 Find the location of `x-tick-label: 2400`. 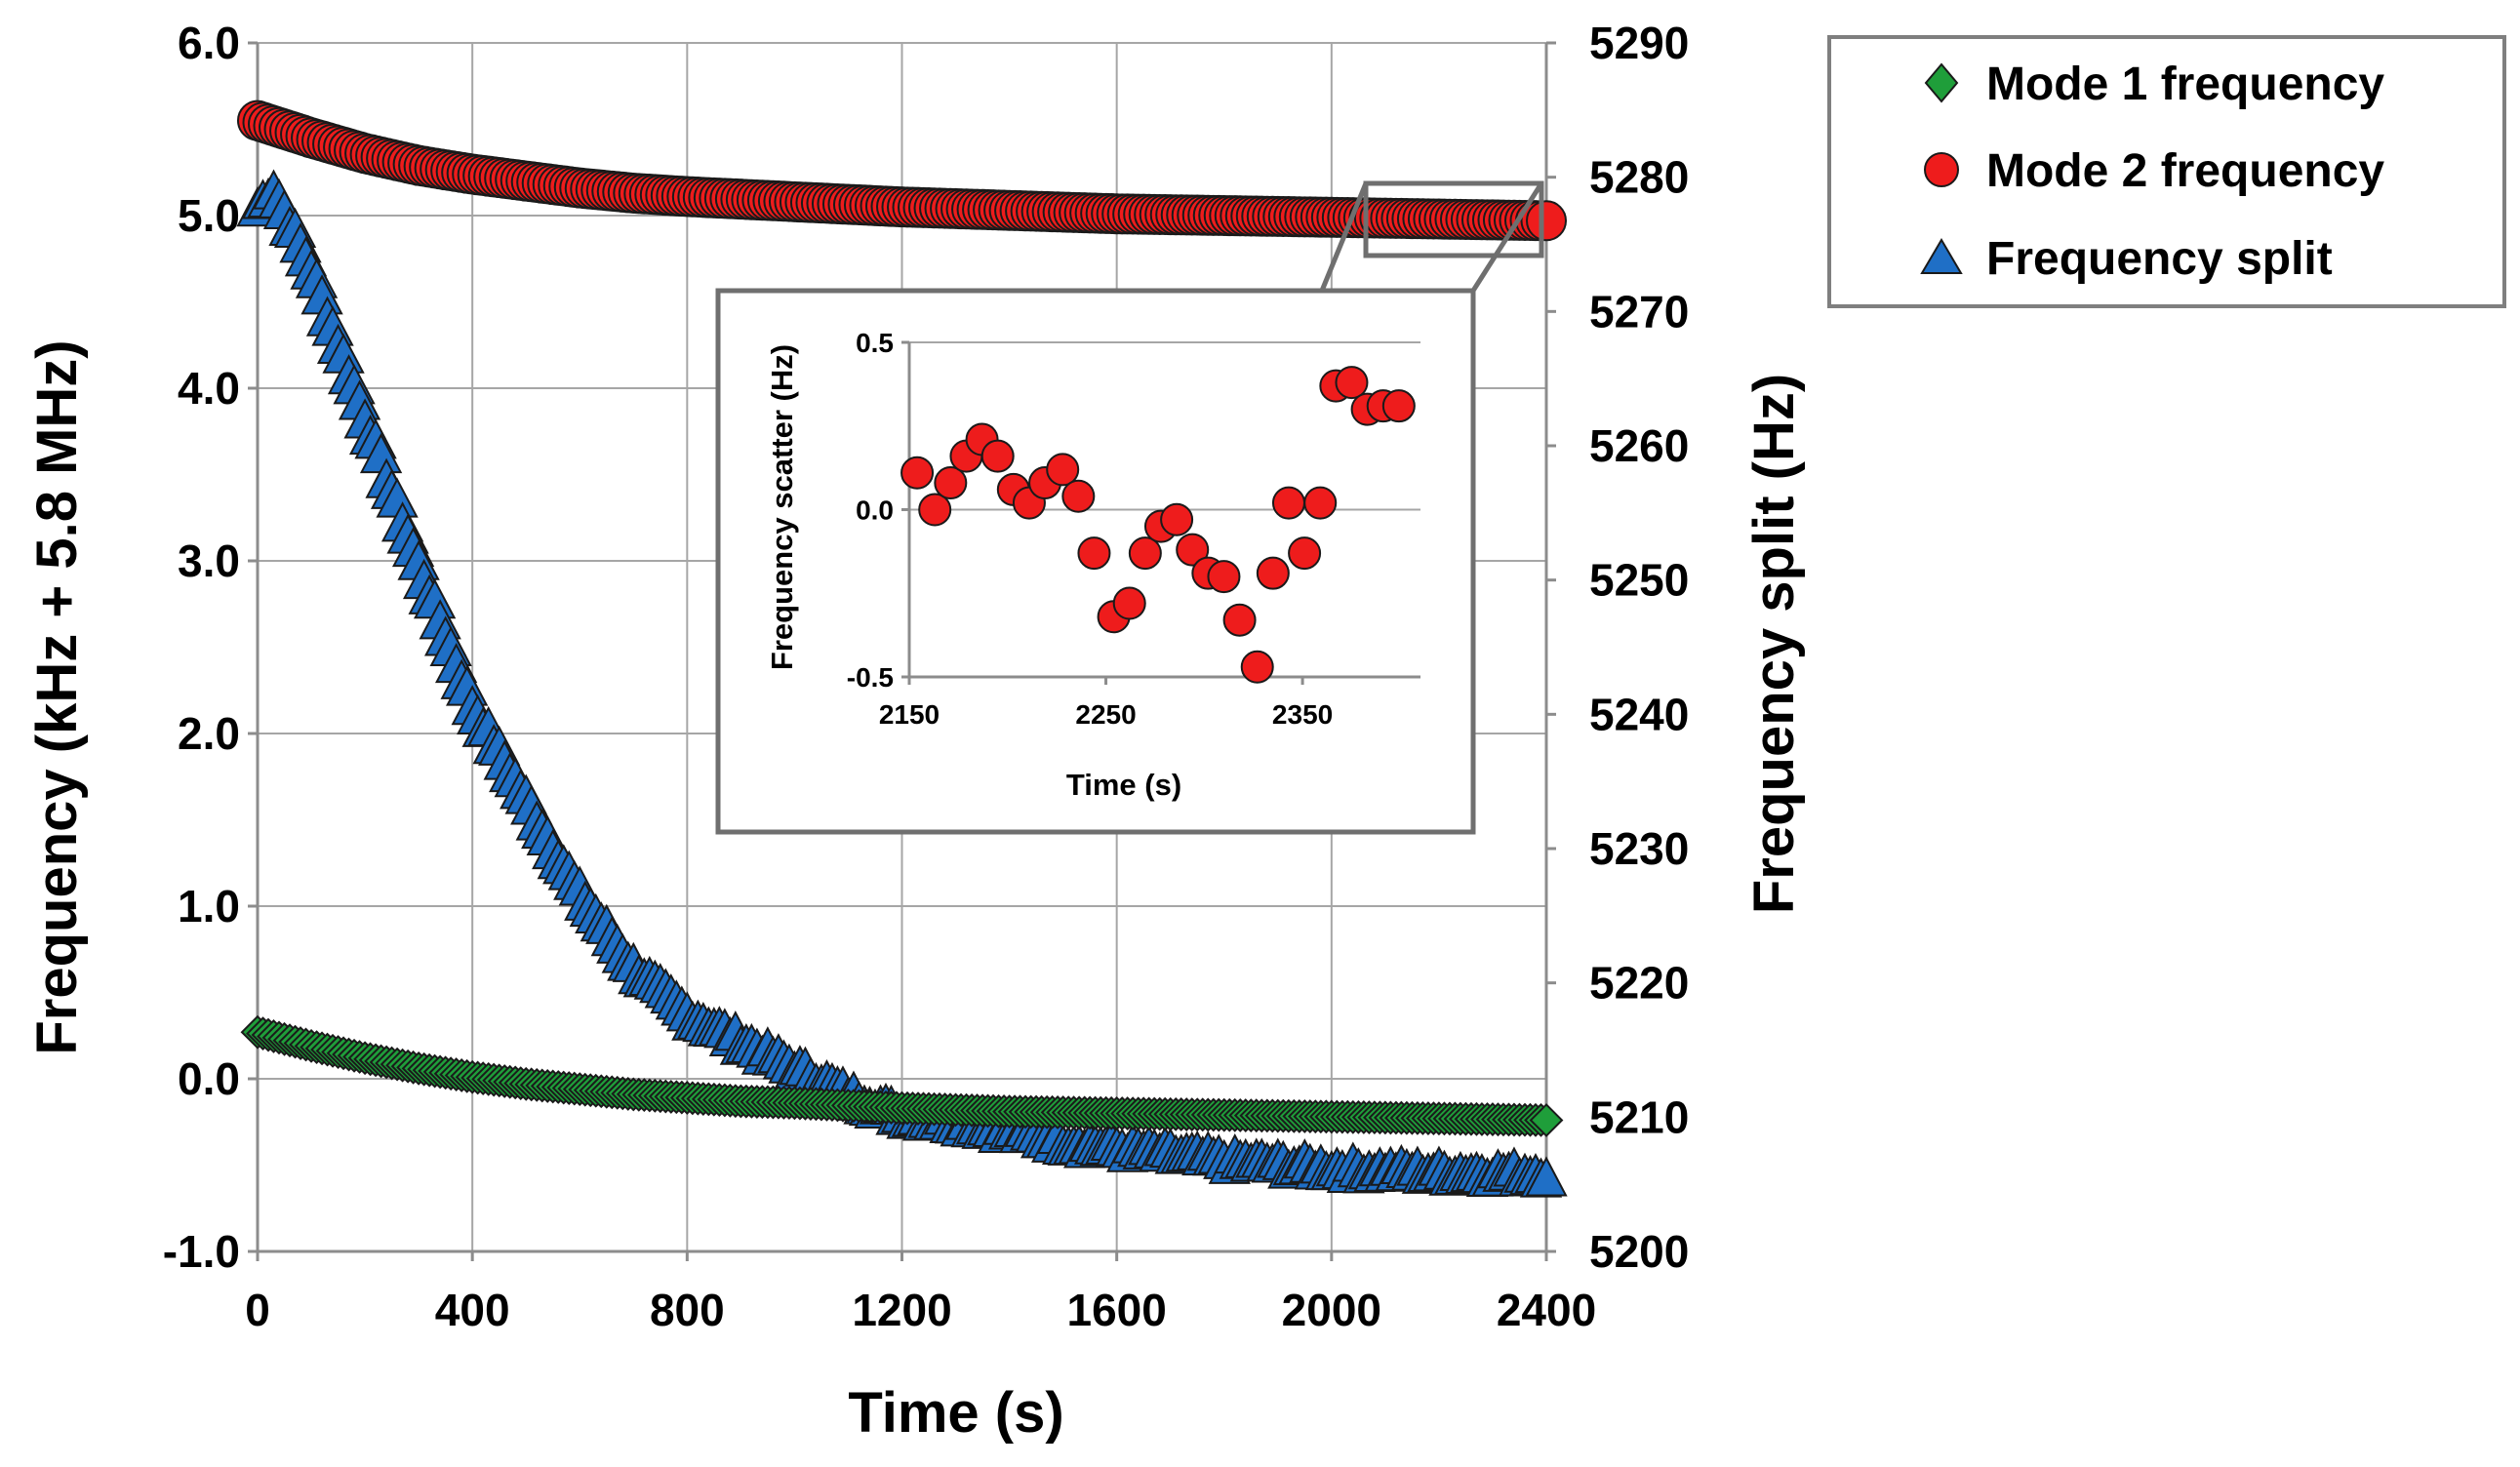

x-tick-label: 2400 is located at coordinates (1546, 1310).